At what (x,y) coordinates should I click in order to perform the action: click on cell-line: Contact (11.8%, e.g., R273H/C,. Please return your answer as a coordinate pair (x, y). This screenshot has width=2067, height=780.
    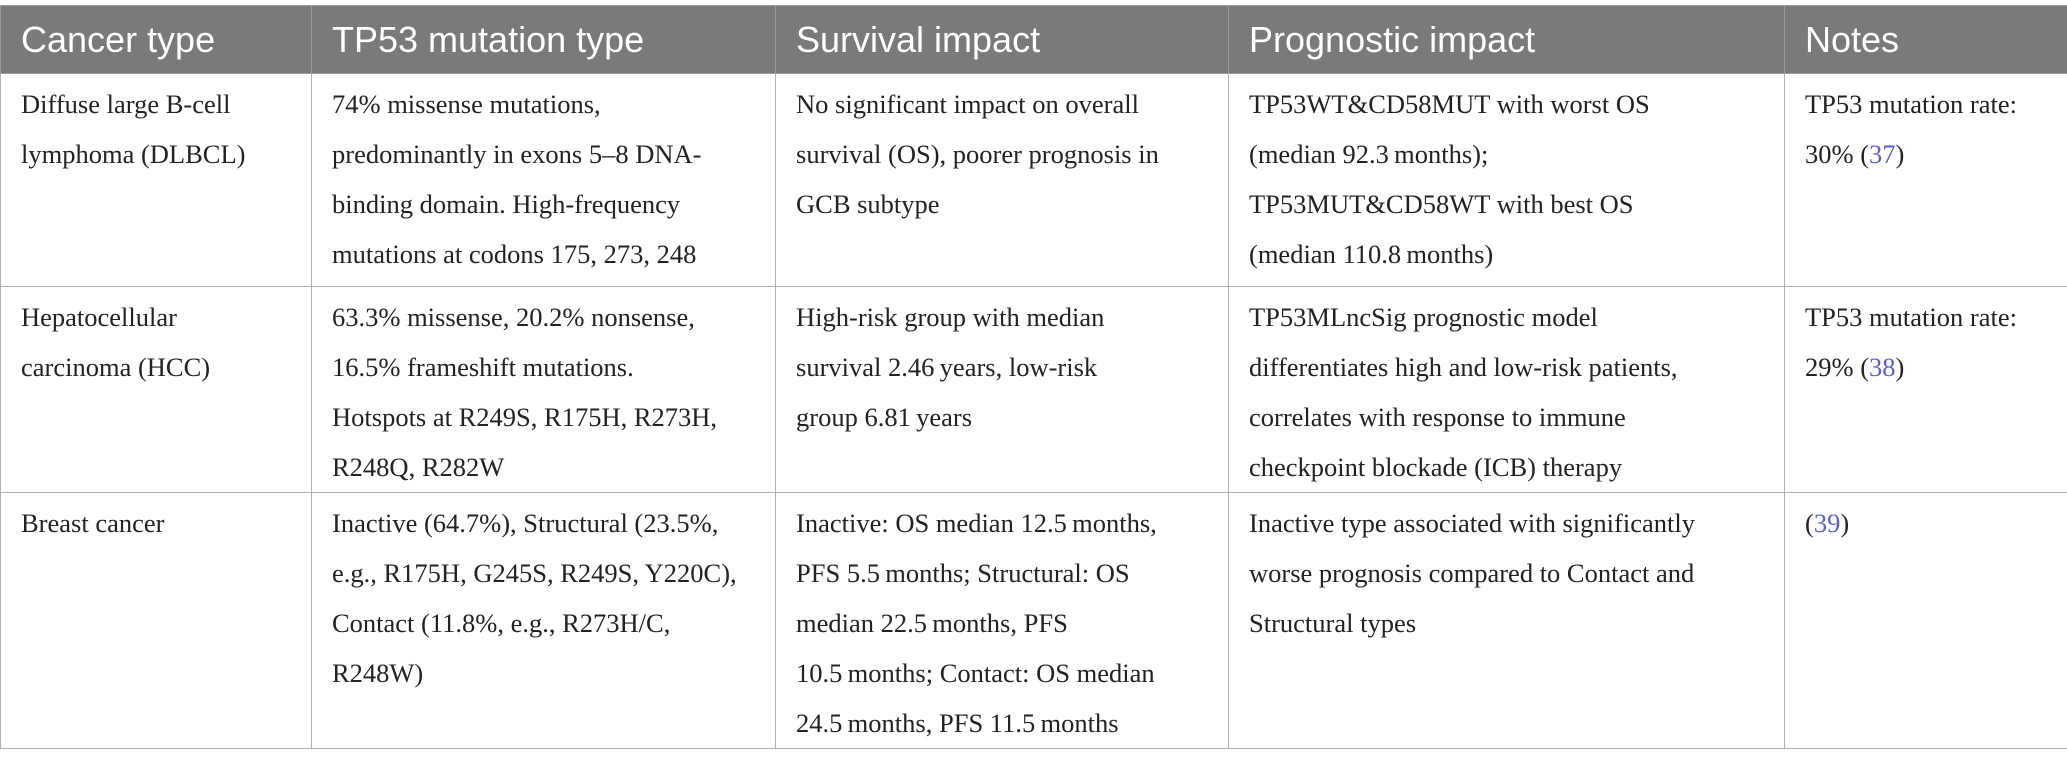
    Looking at the image, I should click on (543, 623).